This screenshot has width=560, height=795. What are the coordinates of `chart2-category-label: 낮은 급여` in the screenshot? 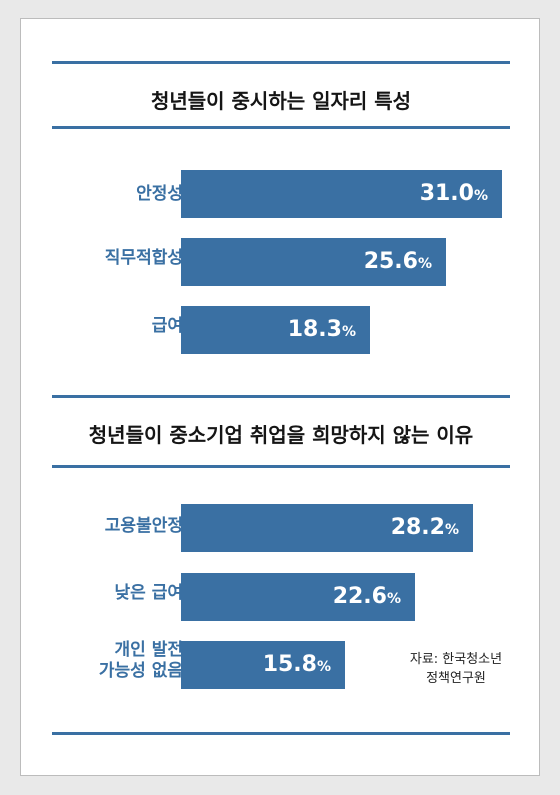 It's located at (148, 593).